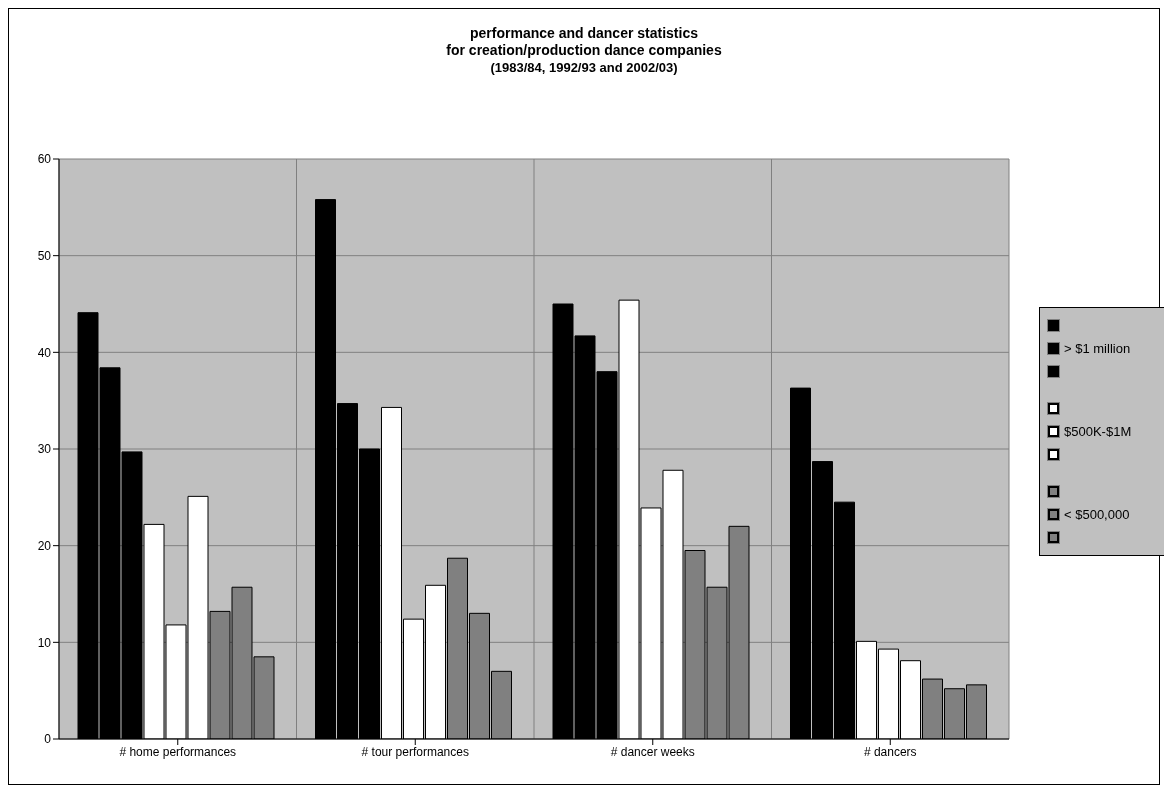 Image resolution: width=1164 pixels, height=793 pixels. What do you see at coordinates (415, 751) in the screenshot?
I see `x-tick-label: # tour performances` at bounding box center [415, 751].